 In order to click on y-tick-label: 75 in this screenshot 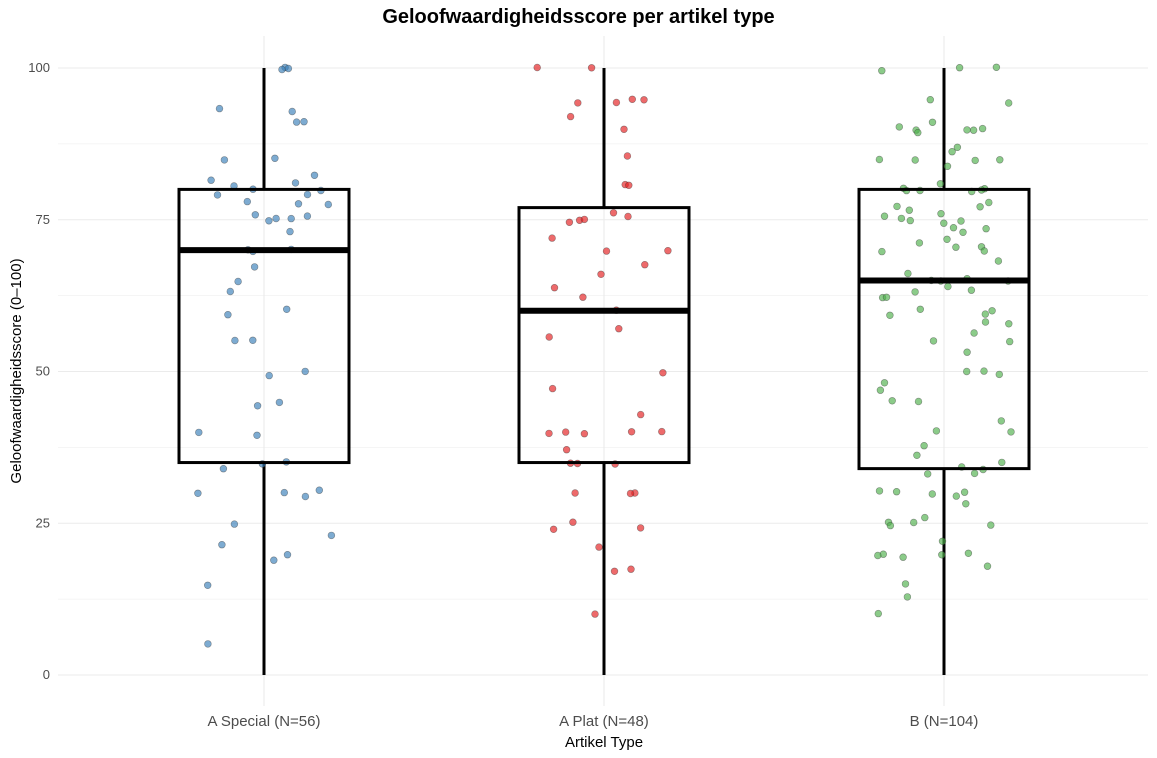, I will do `click(43, 219)`.